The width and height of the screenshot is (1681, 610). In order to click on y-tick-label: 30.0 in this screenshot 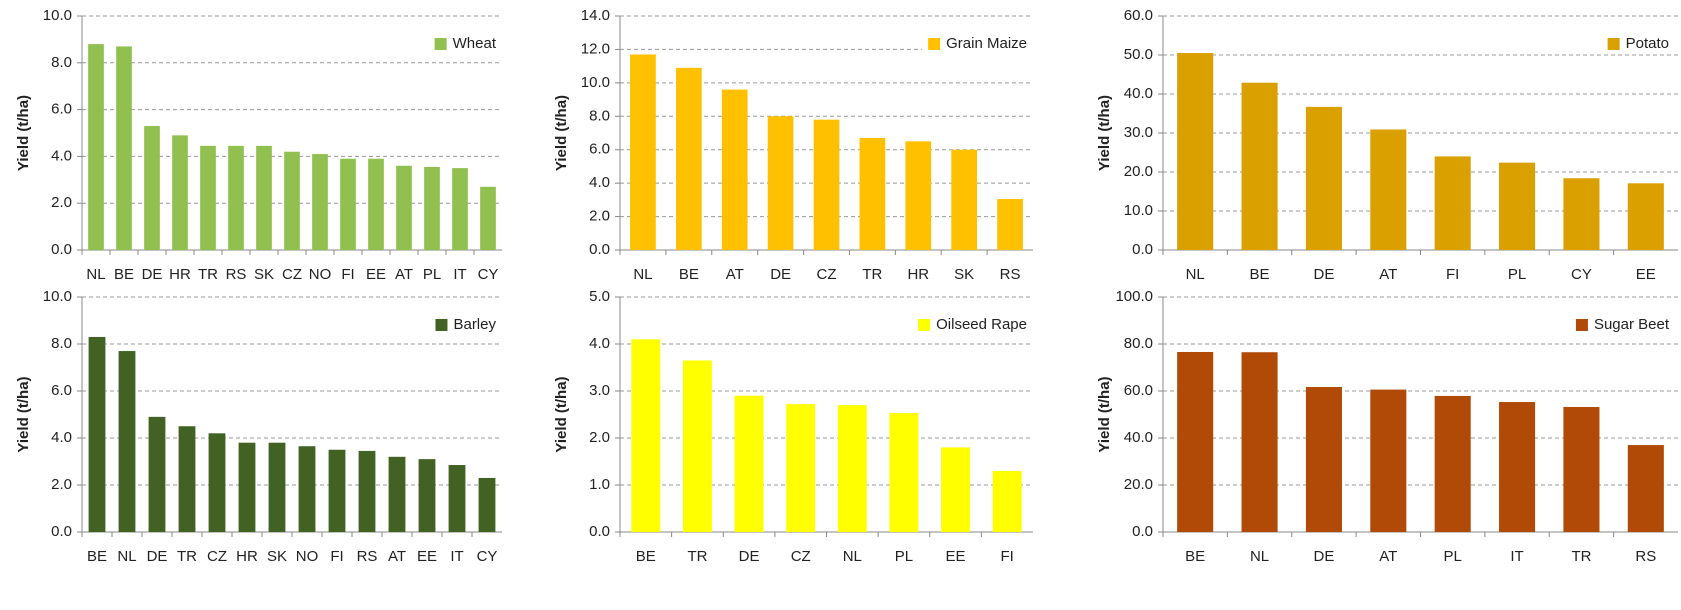, I will do `click(1138, 132)`.